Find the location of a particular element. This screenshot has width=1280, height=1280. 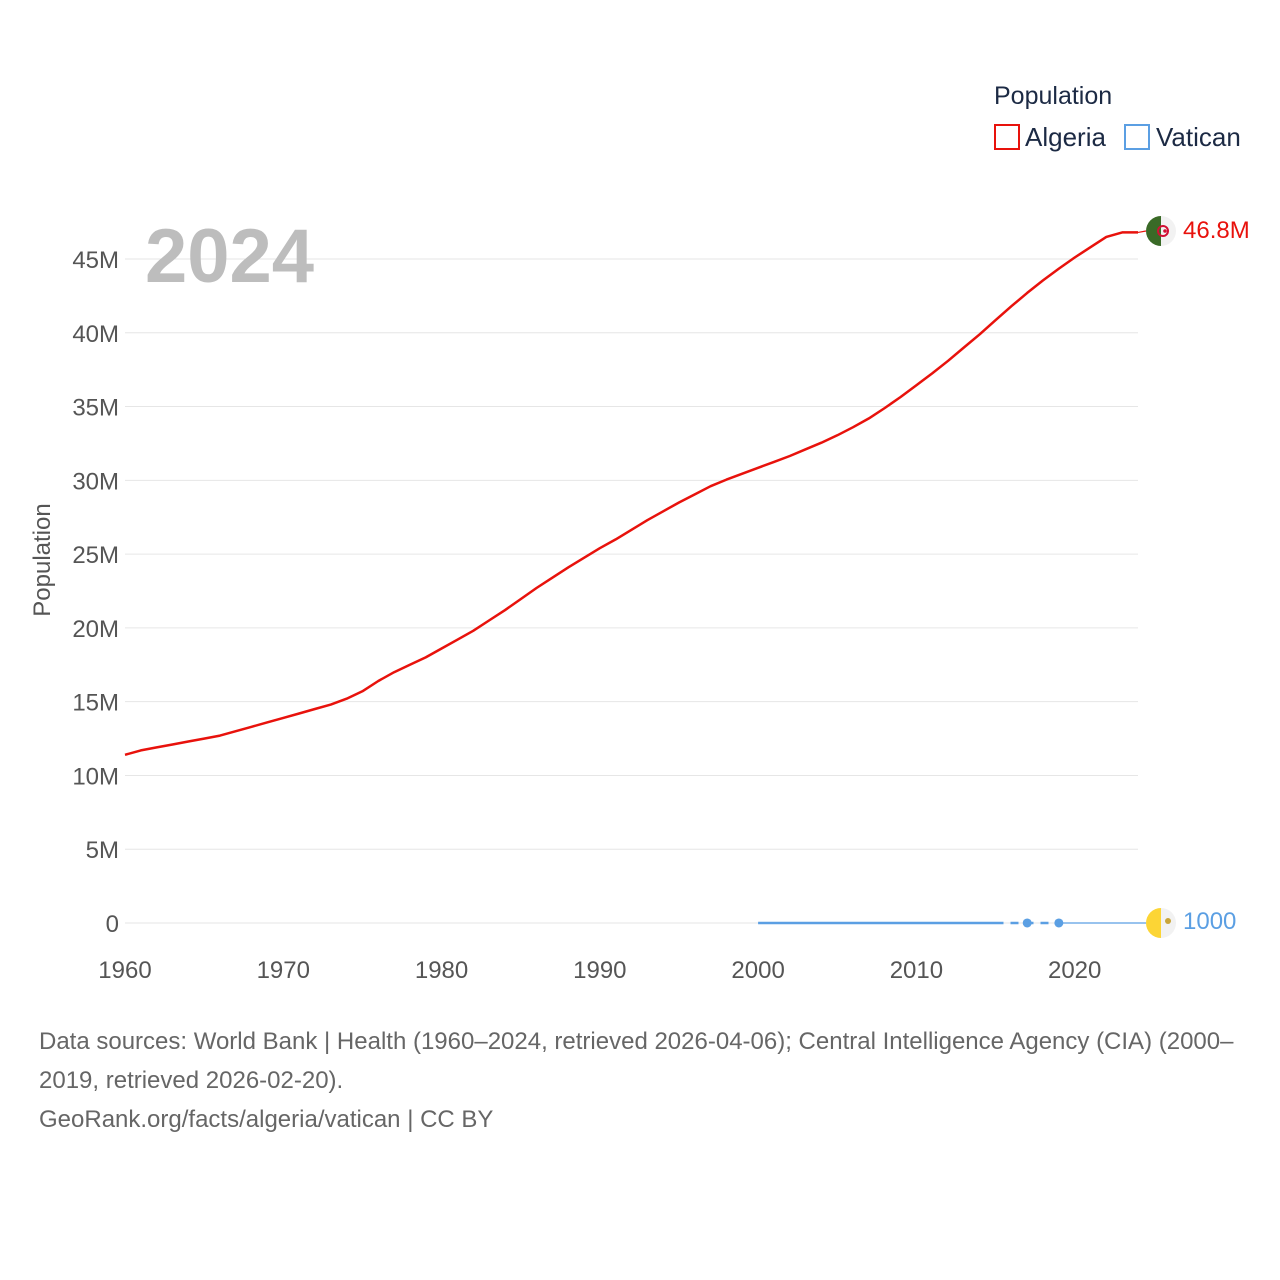

legend-label-vatican: Vatican is located at coordinates (1198, 137).